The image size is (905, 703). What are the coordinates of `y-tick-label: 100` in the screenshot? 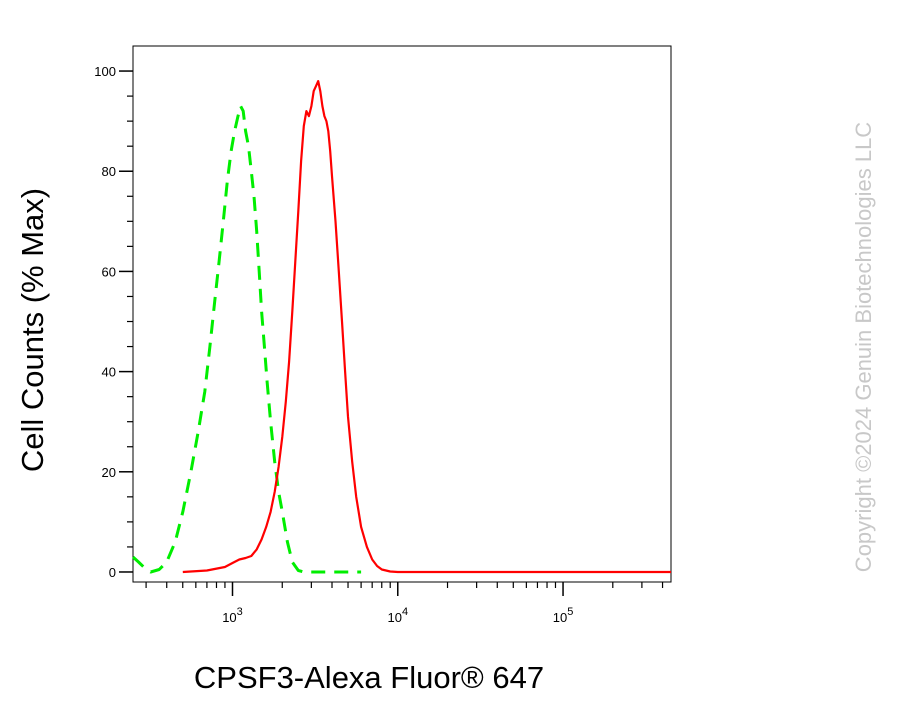 It's located at (105, 71).